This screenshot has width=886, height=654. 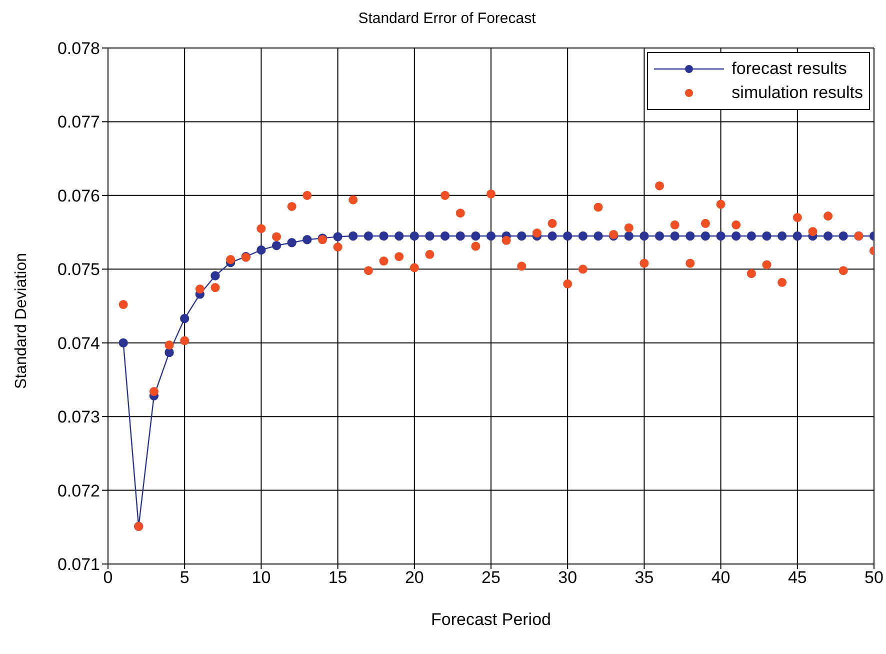 I want to click on y-tick-label: 0.072, so click(x=78, y=490).